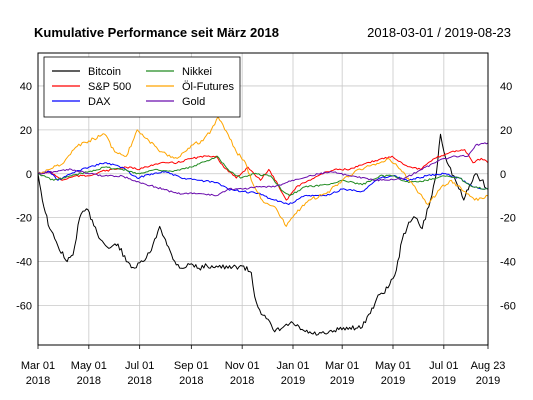 This screenshot has height=400, width=533. I want to click on legend-label: S&P 500, so click(109, 87).